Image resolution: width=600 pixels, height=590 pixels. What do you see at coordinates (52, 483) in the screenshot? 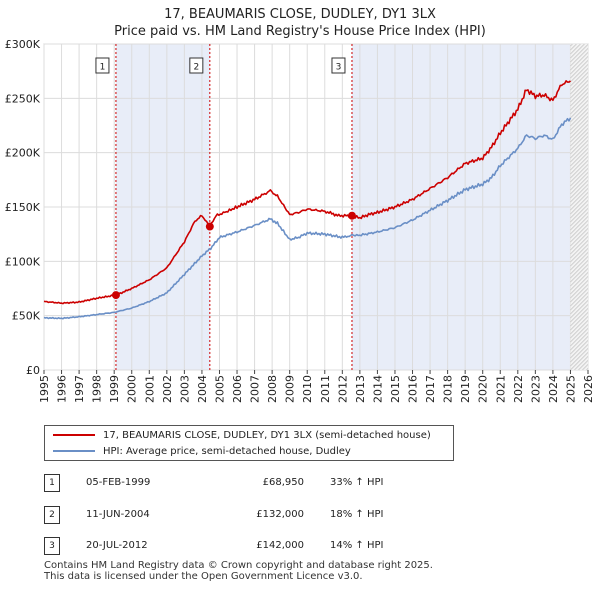
I see `transaction-number: 1` at bounding box center [52, 483].